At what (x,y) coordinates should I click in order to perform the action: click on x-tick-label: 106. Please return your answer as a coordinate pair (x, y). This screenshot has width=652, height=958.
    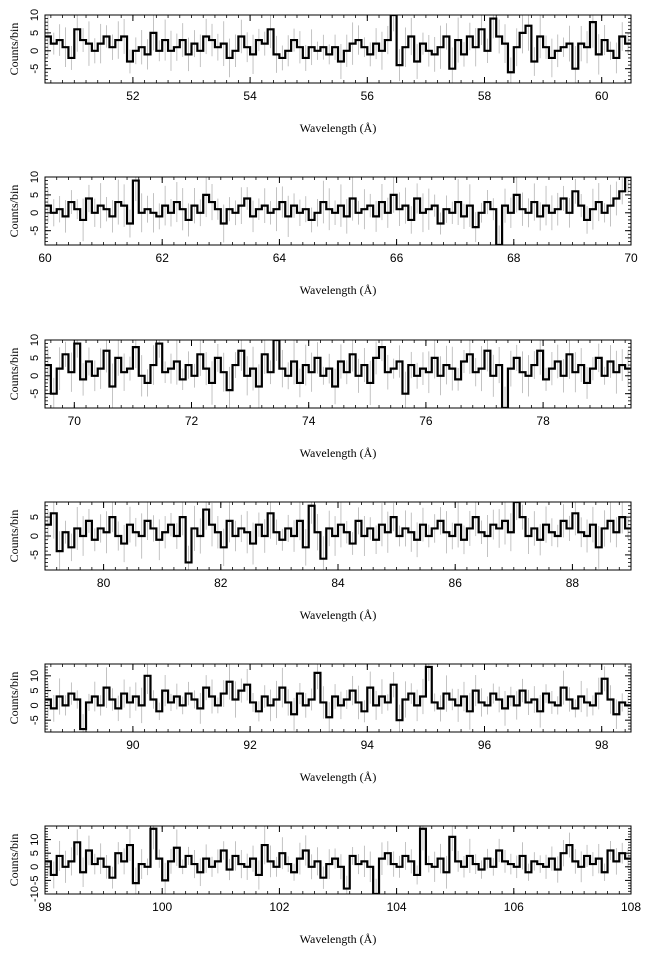
    Looking at the image, I should click on (514, 907).